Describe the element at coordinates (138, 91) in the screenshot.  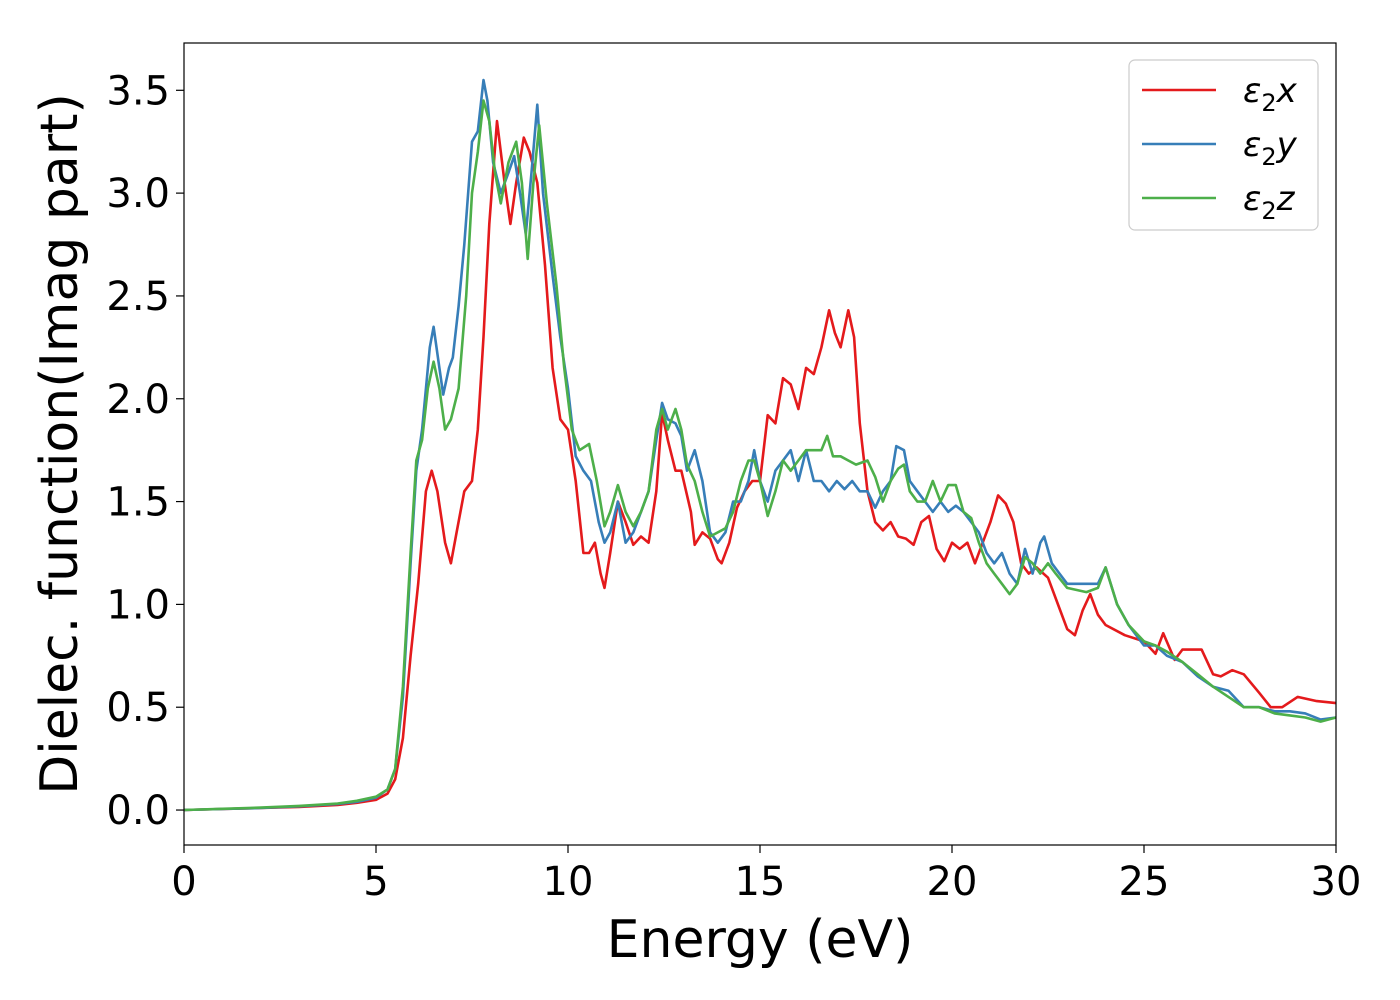
I see `y-tick-label: 3.5` at that location.